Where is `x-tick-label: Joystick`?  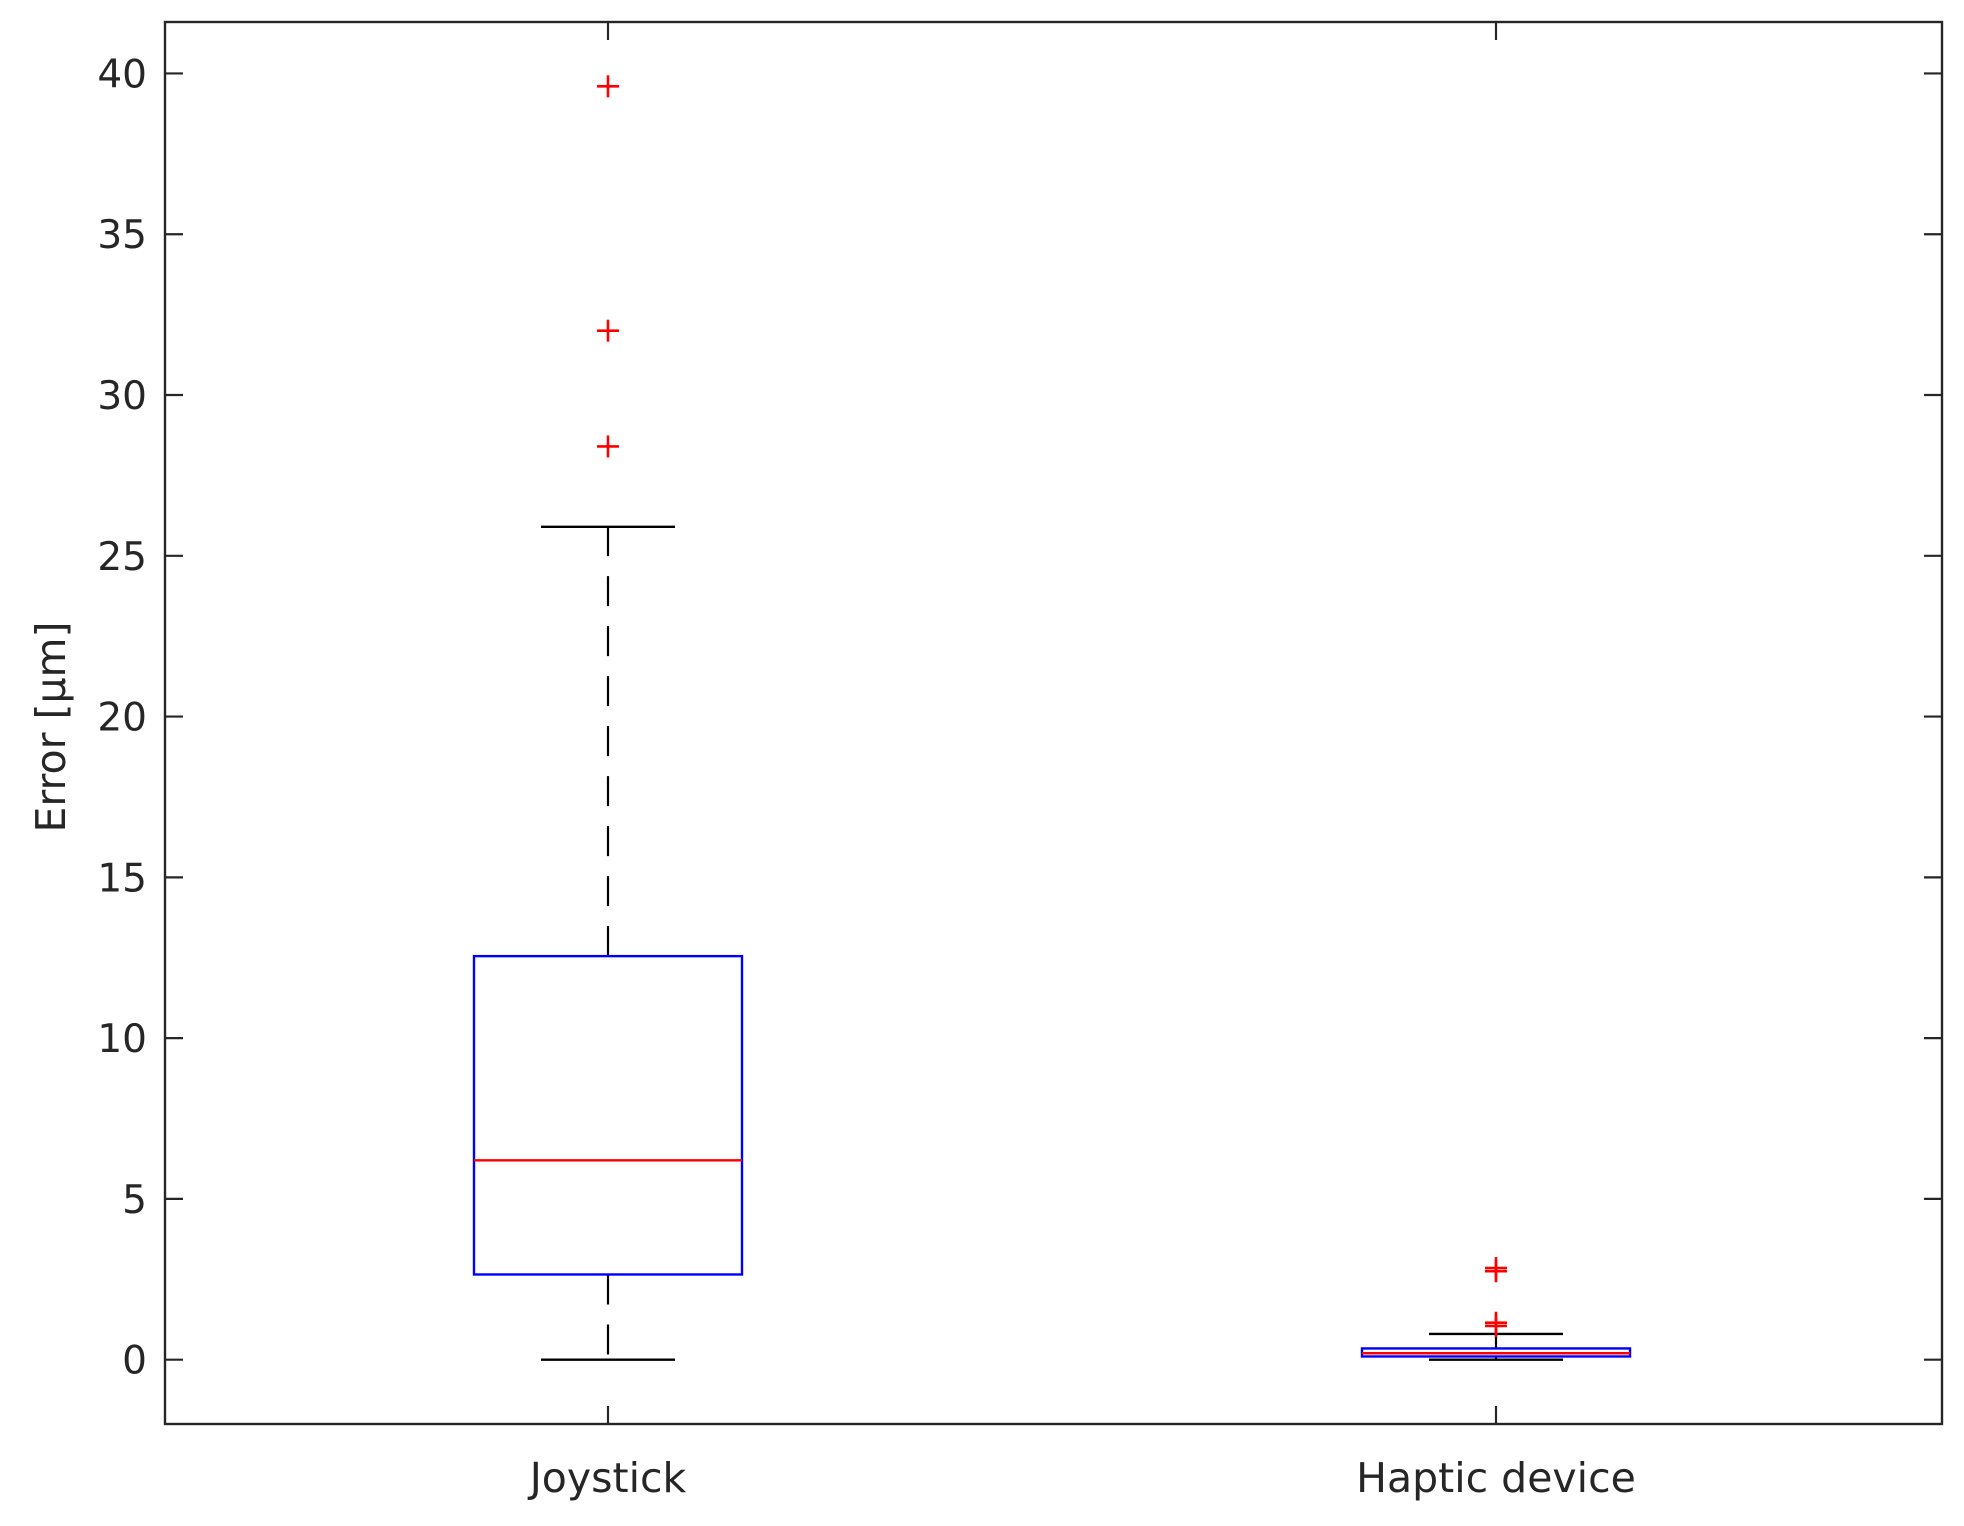 x-tick-label: Joystick is located at coordinates (607, 1478).